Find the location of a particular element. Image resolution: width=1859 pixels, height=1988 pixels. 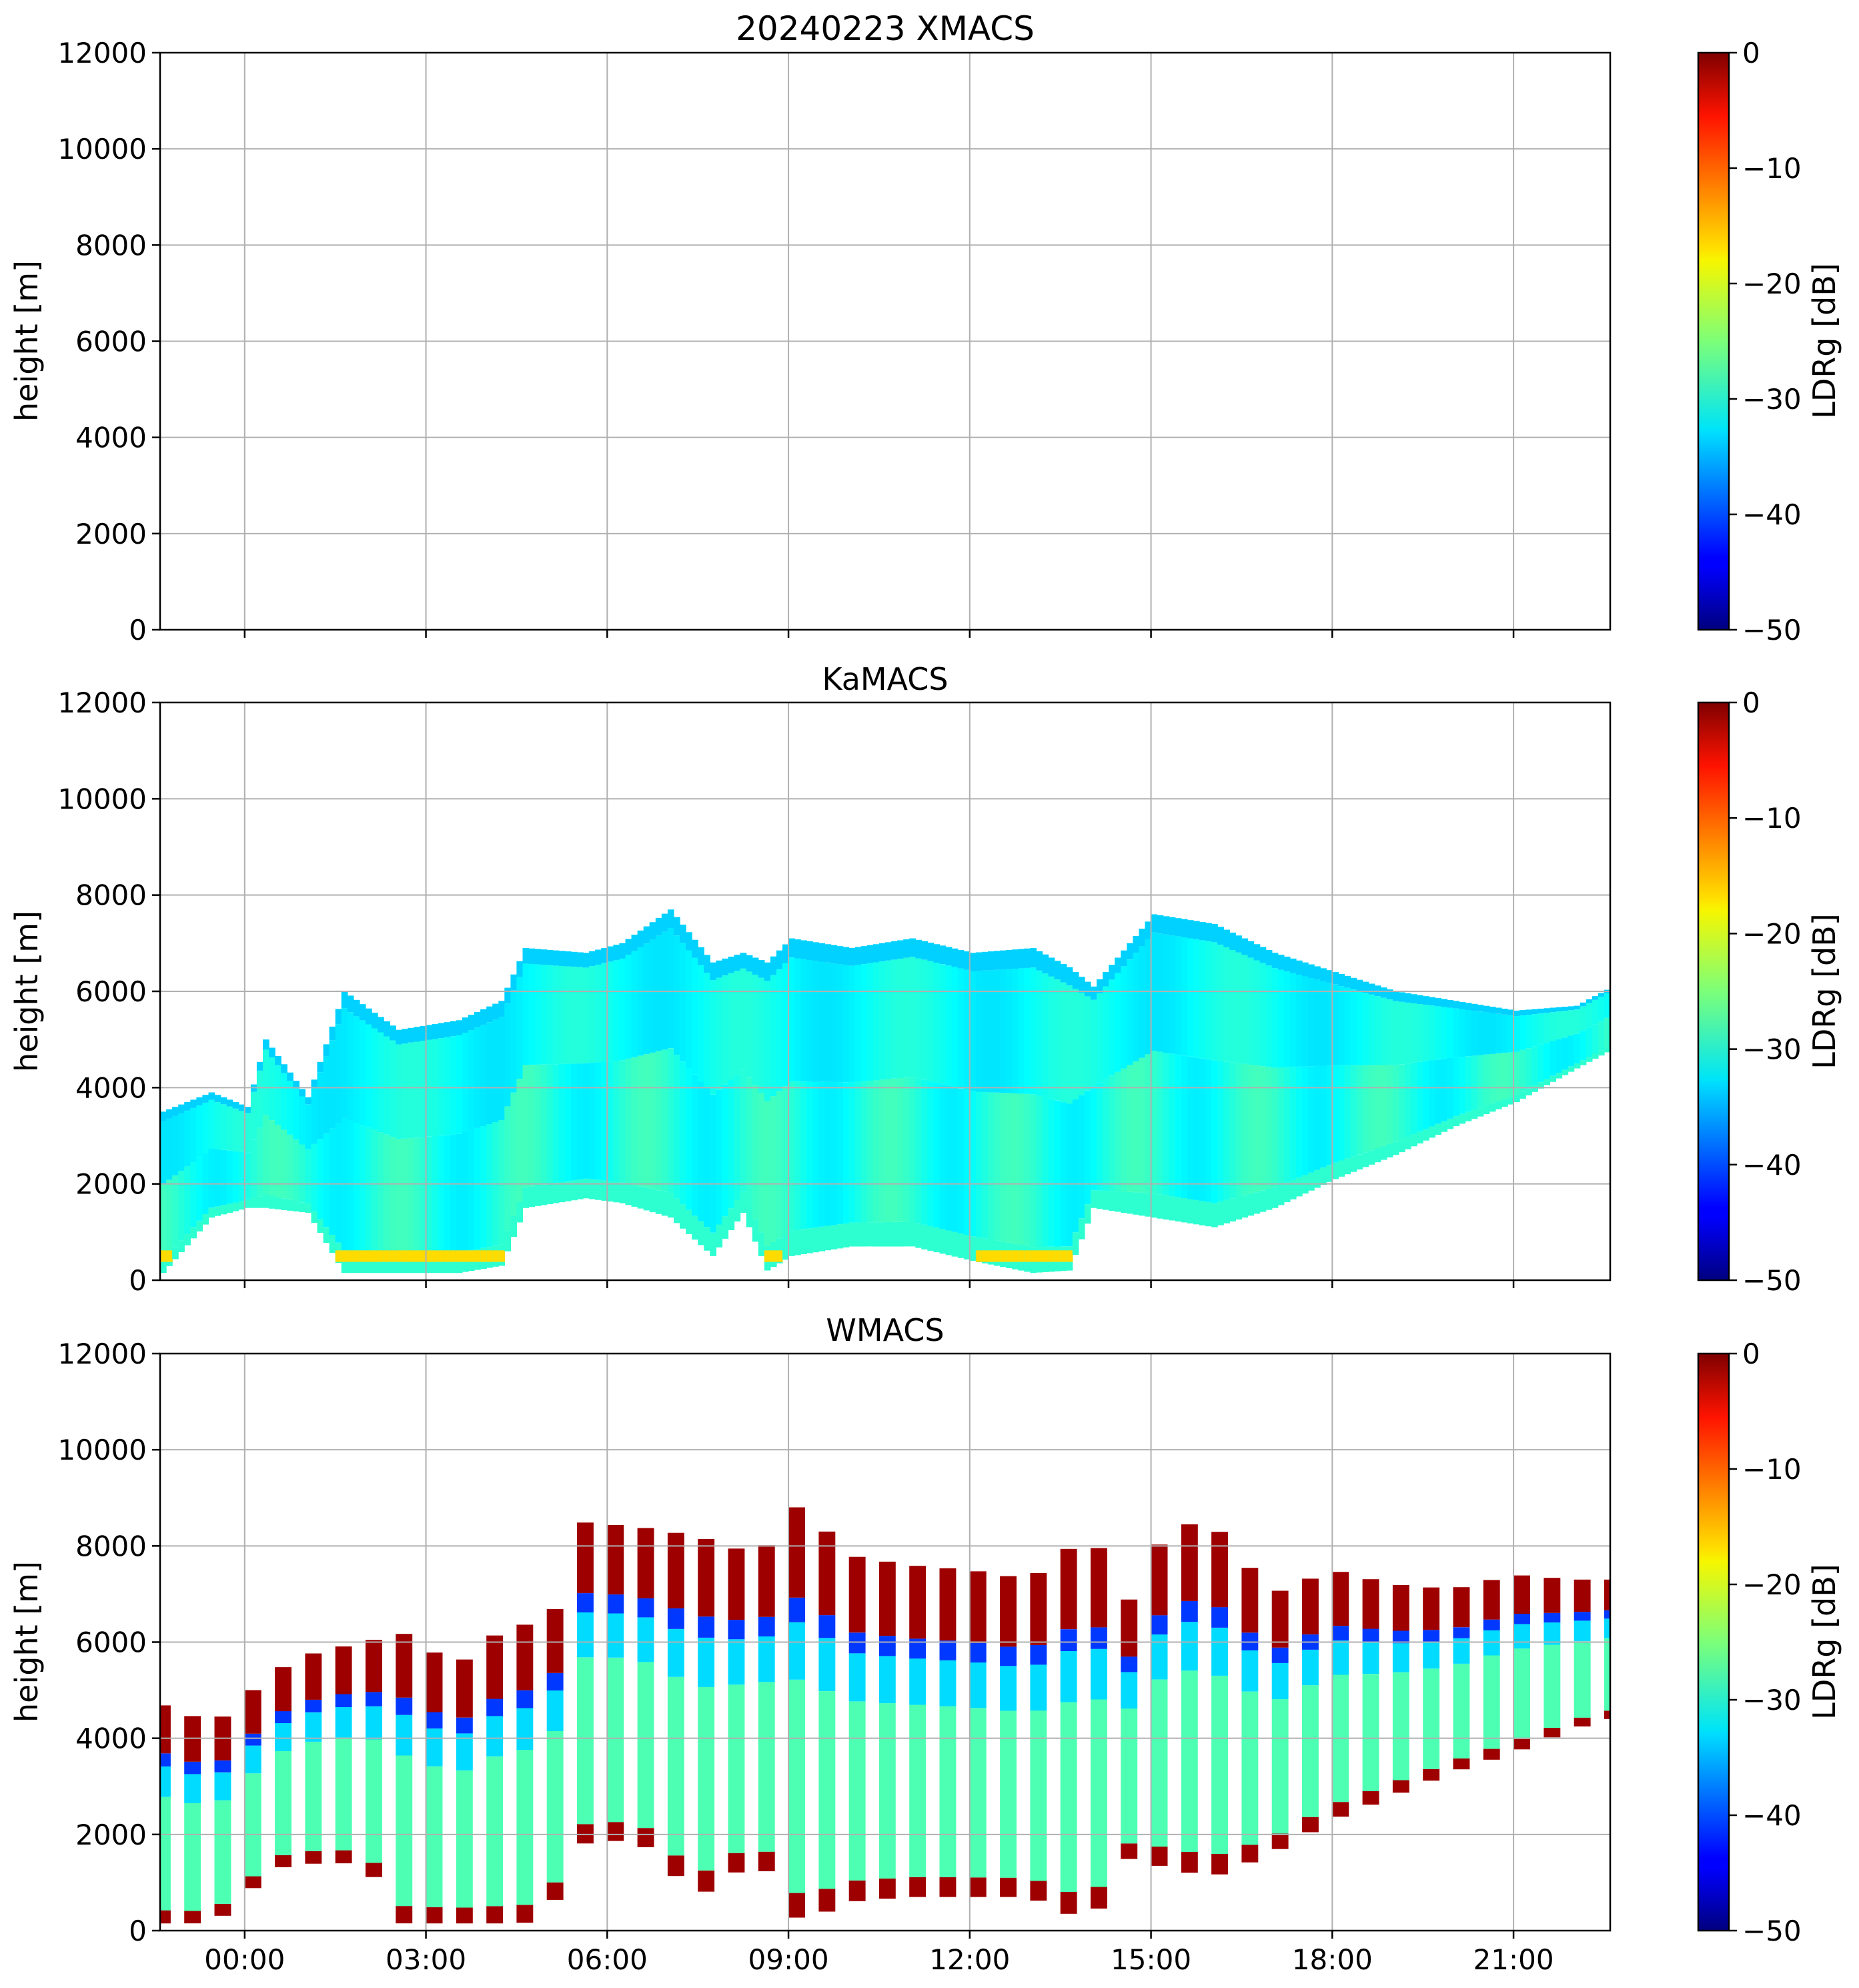

x-tick-label: 09:00 is located at coordinates (788, 1959).